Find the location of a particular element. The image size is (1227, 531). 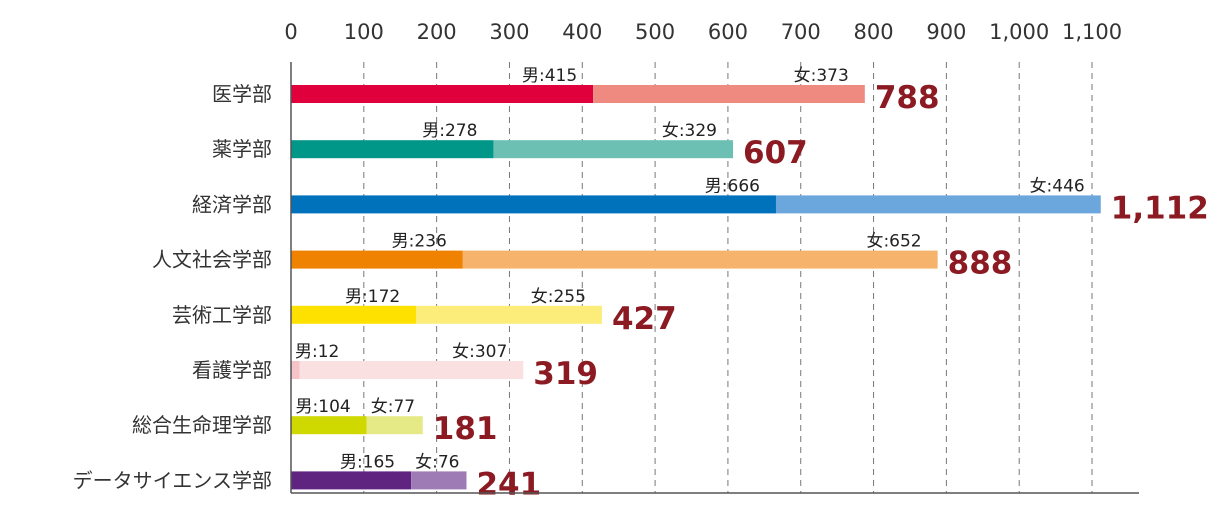

total-label: 427 is located at coordinates (644, 319).